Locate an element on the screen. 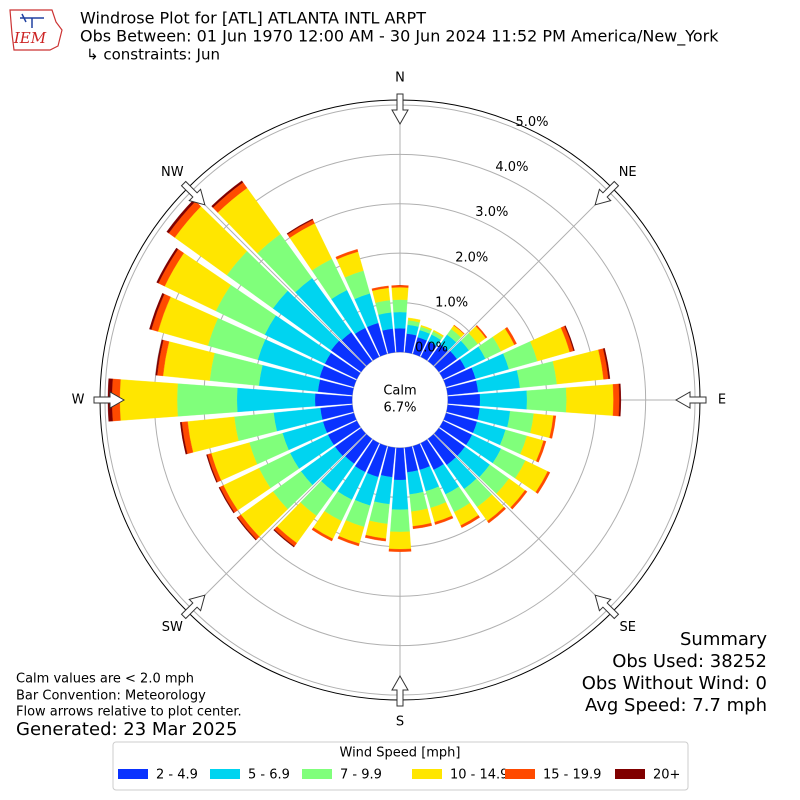 The width and height of the screenshot is (800, 800). calm-label: Calm is located at coordinates (399, 391).